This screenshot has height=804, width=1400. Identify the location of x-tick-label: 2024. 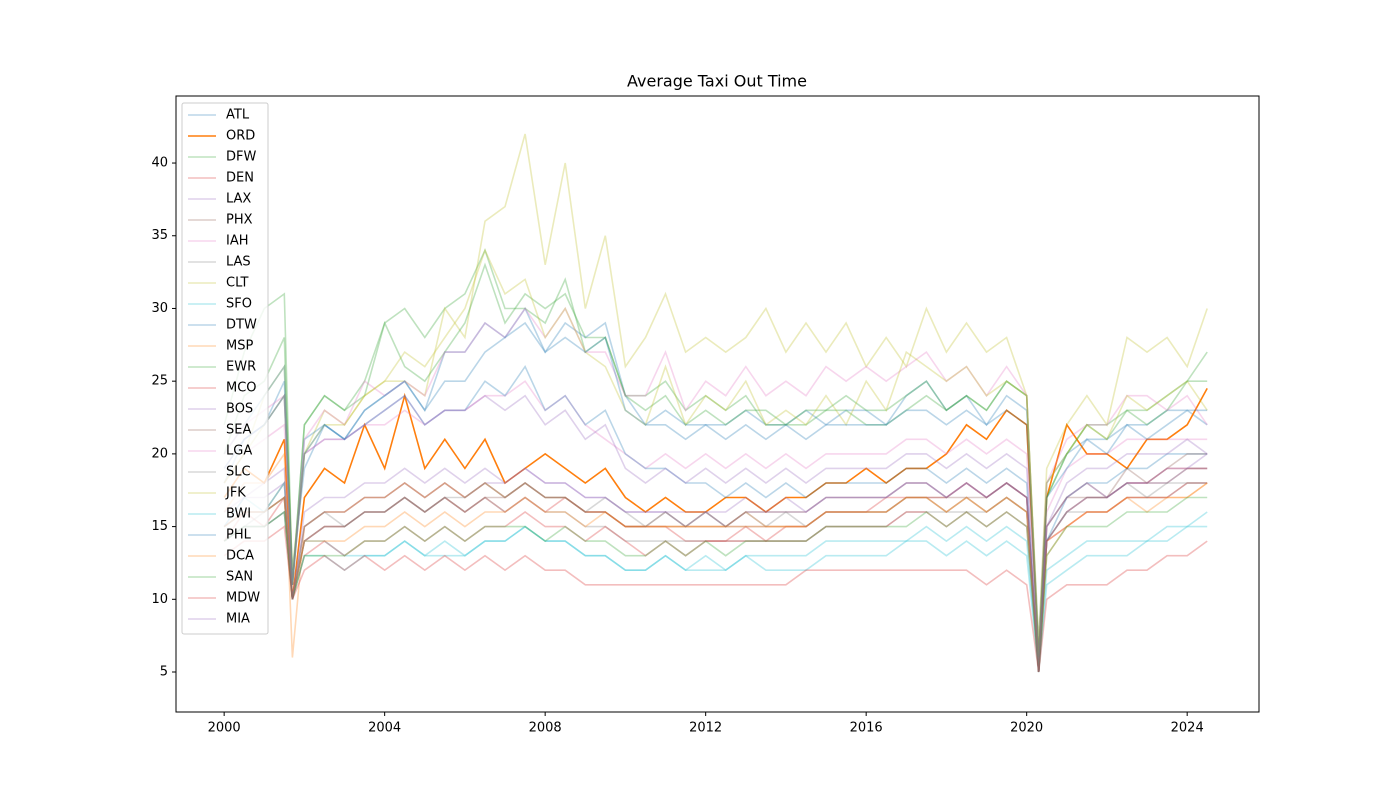
(1187, 728).